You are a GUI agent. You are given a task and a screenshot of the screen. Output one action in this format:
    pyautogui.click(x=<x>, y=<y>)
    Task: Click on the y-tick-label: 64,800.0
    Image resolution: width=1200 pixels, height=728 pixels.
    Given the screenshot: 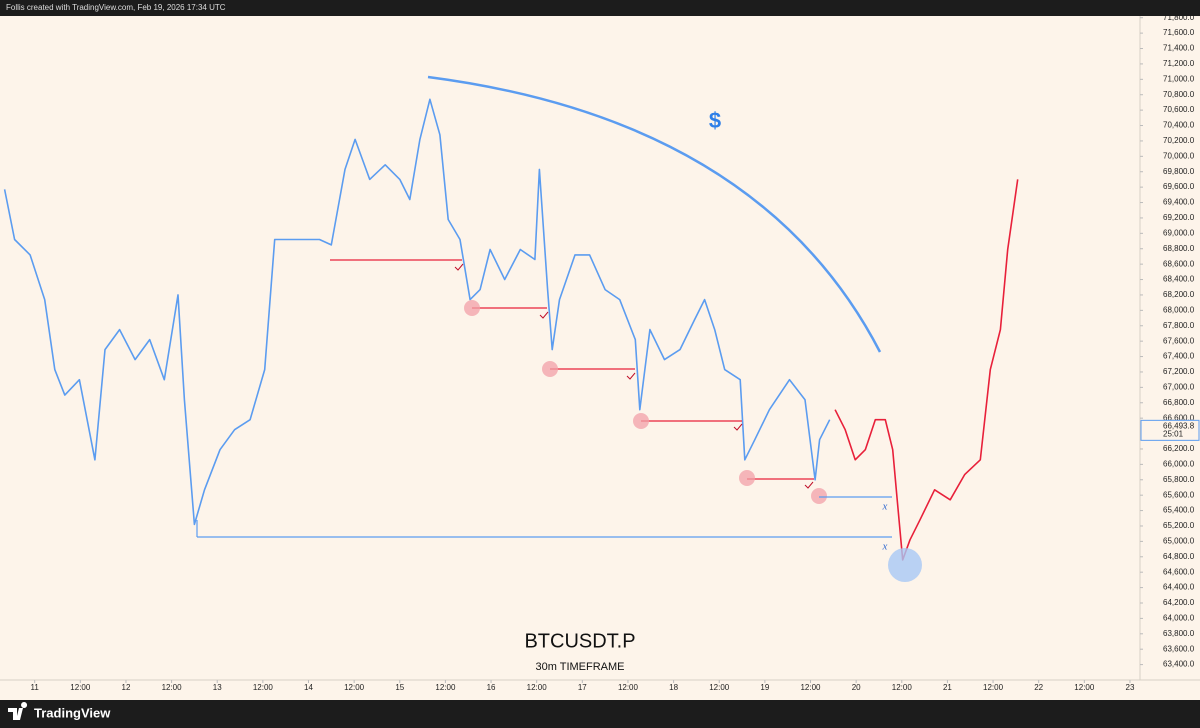 What is the action you would take?
    pyautogui.click(x=1179, y=556)
    